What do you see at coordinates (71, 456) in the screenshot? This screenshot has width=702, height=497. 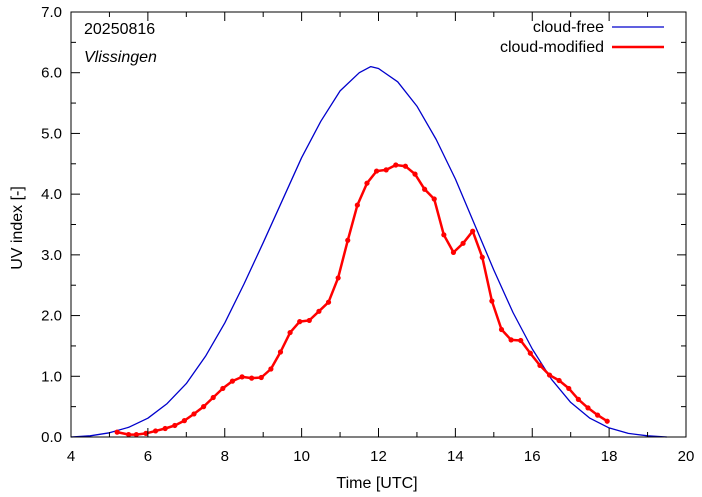 I see `x-tick-label: 4` at bounding box center [71, 456].